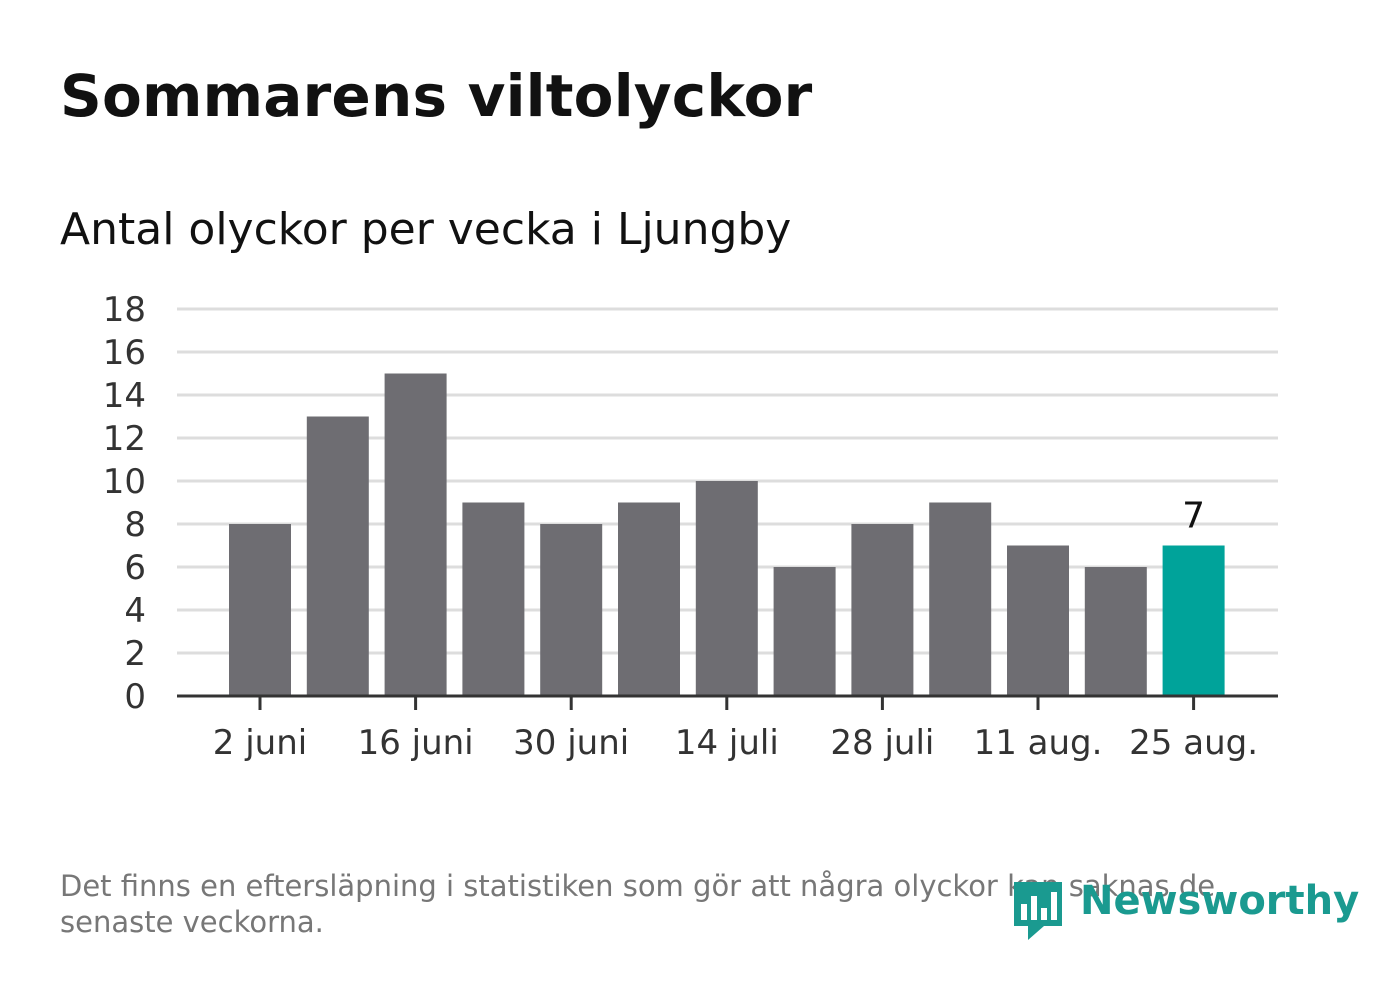 The image size is (1382, 999). I want to click on x-tick-label: 14 juli, so click(727, 743).